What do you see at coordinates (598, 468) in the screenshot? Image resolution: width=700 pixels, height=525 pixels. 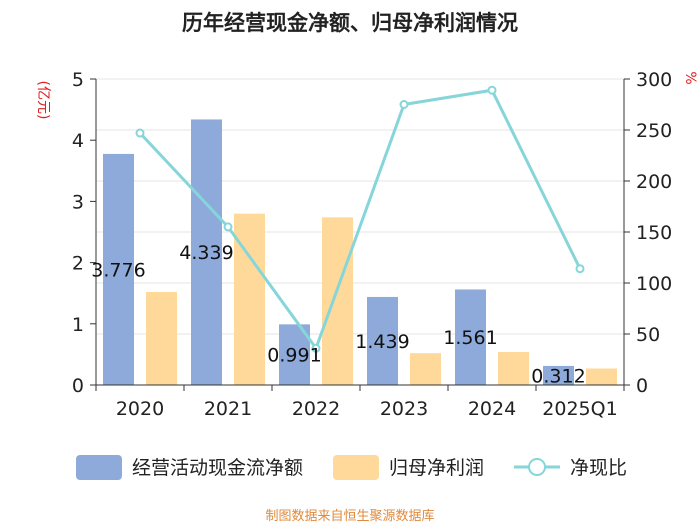 I see `legend-label: 净现比` at bounding box center [598, 468].